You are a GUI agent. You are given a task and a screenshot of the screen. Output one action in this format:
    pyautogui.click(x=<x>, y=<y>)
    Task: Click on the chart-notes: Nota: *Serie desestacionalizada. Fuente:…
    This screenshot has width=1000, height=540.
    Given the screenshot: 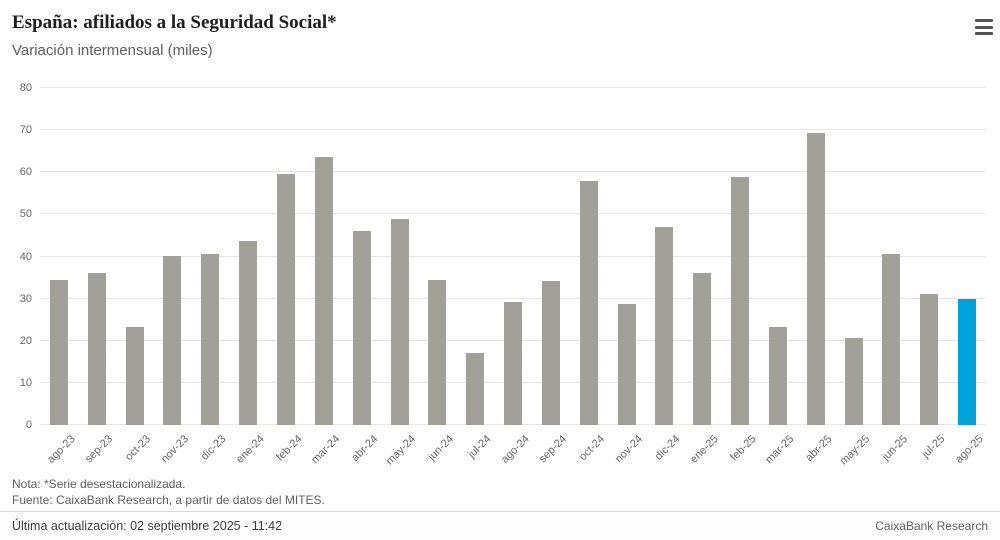 What is the action you would take?
    pyautogui.click(x=168, y=492)
    